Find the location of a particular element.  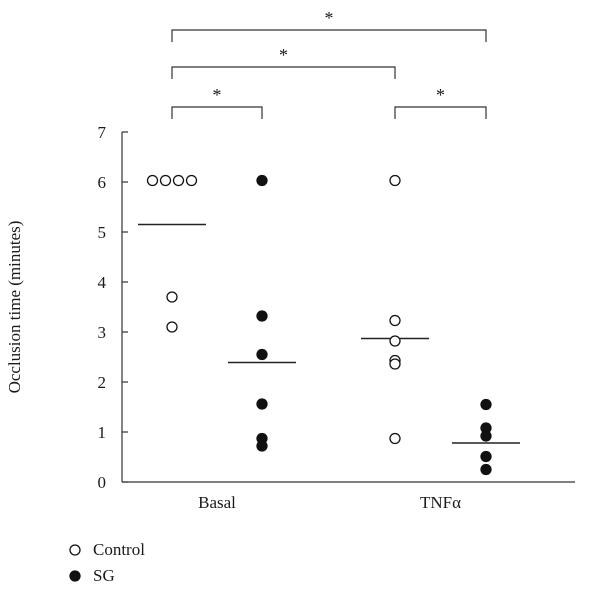

significance-brackets: * * * * is located at coordinates (329, 63).